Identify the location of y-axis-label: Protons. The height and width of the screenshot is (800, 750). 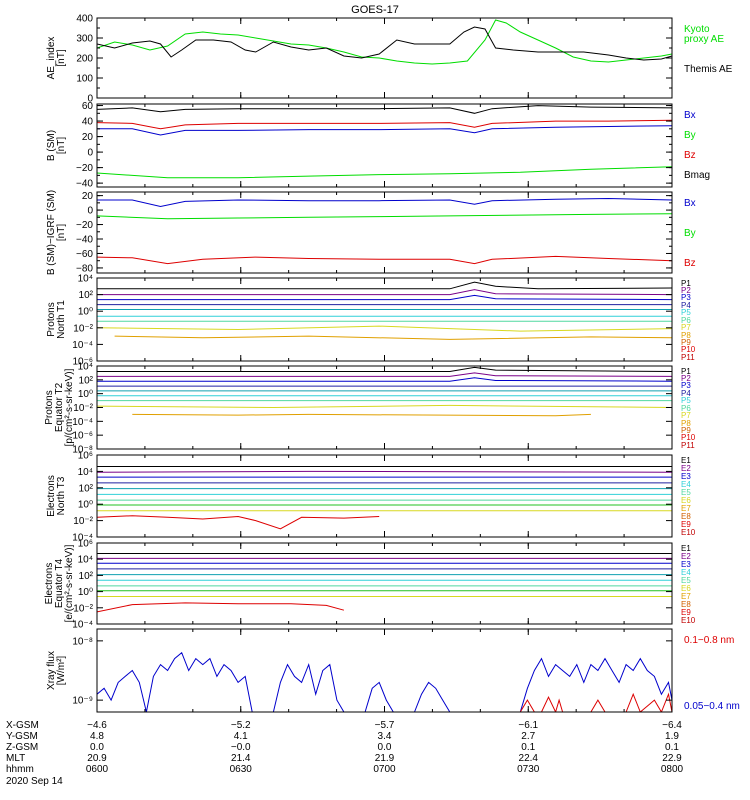
(49, 407).